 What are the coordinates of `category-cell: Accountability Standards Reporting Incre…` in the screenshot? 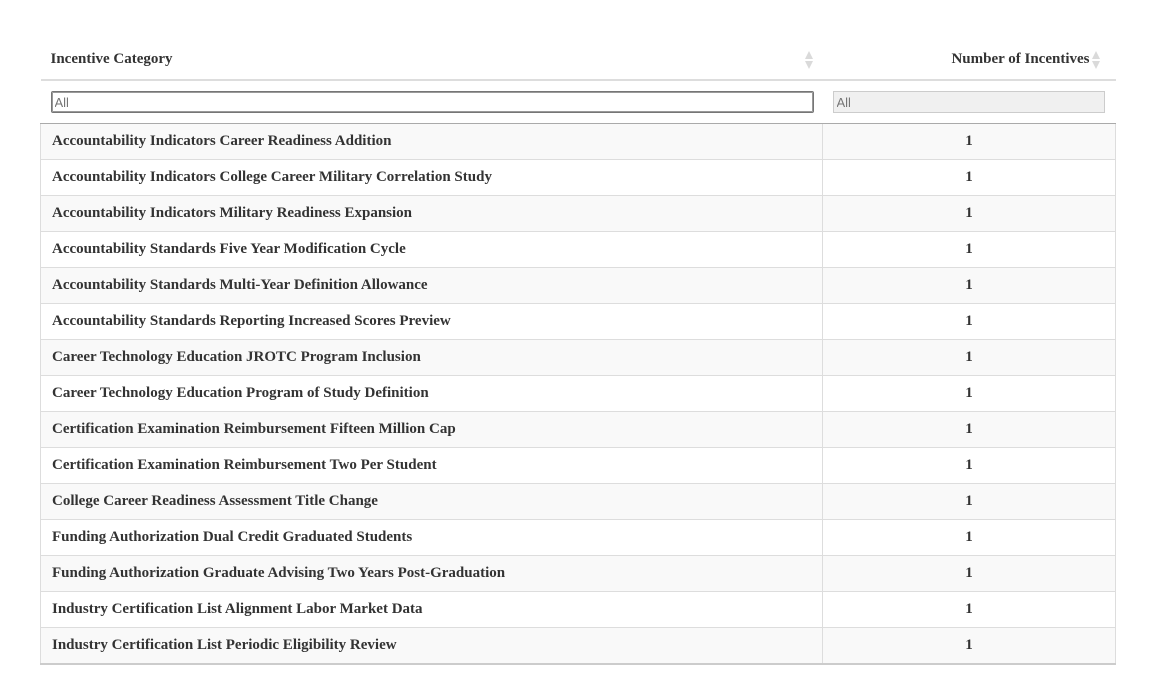 It's located at (431, 321).